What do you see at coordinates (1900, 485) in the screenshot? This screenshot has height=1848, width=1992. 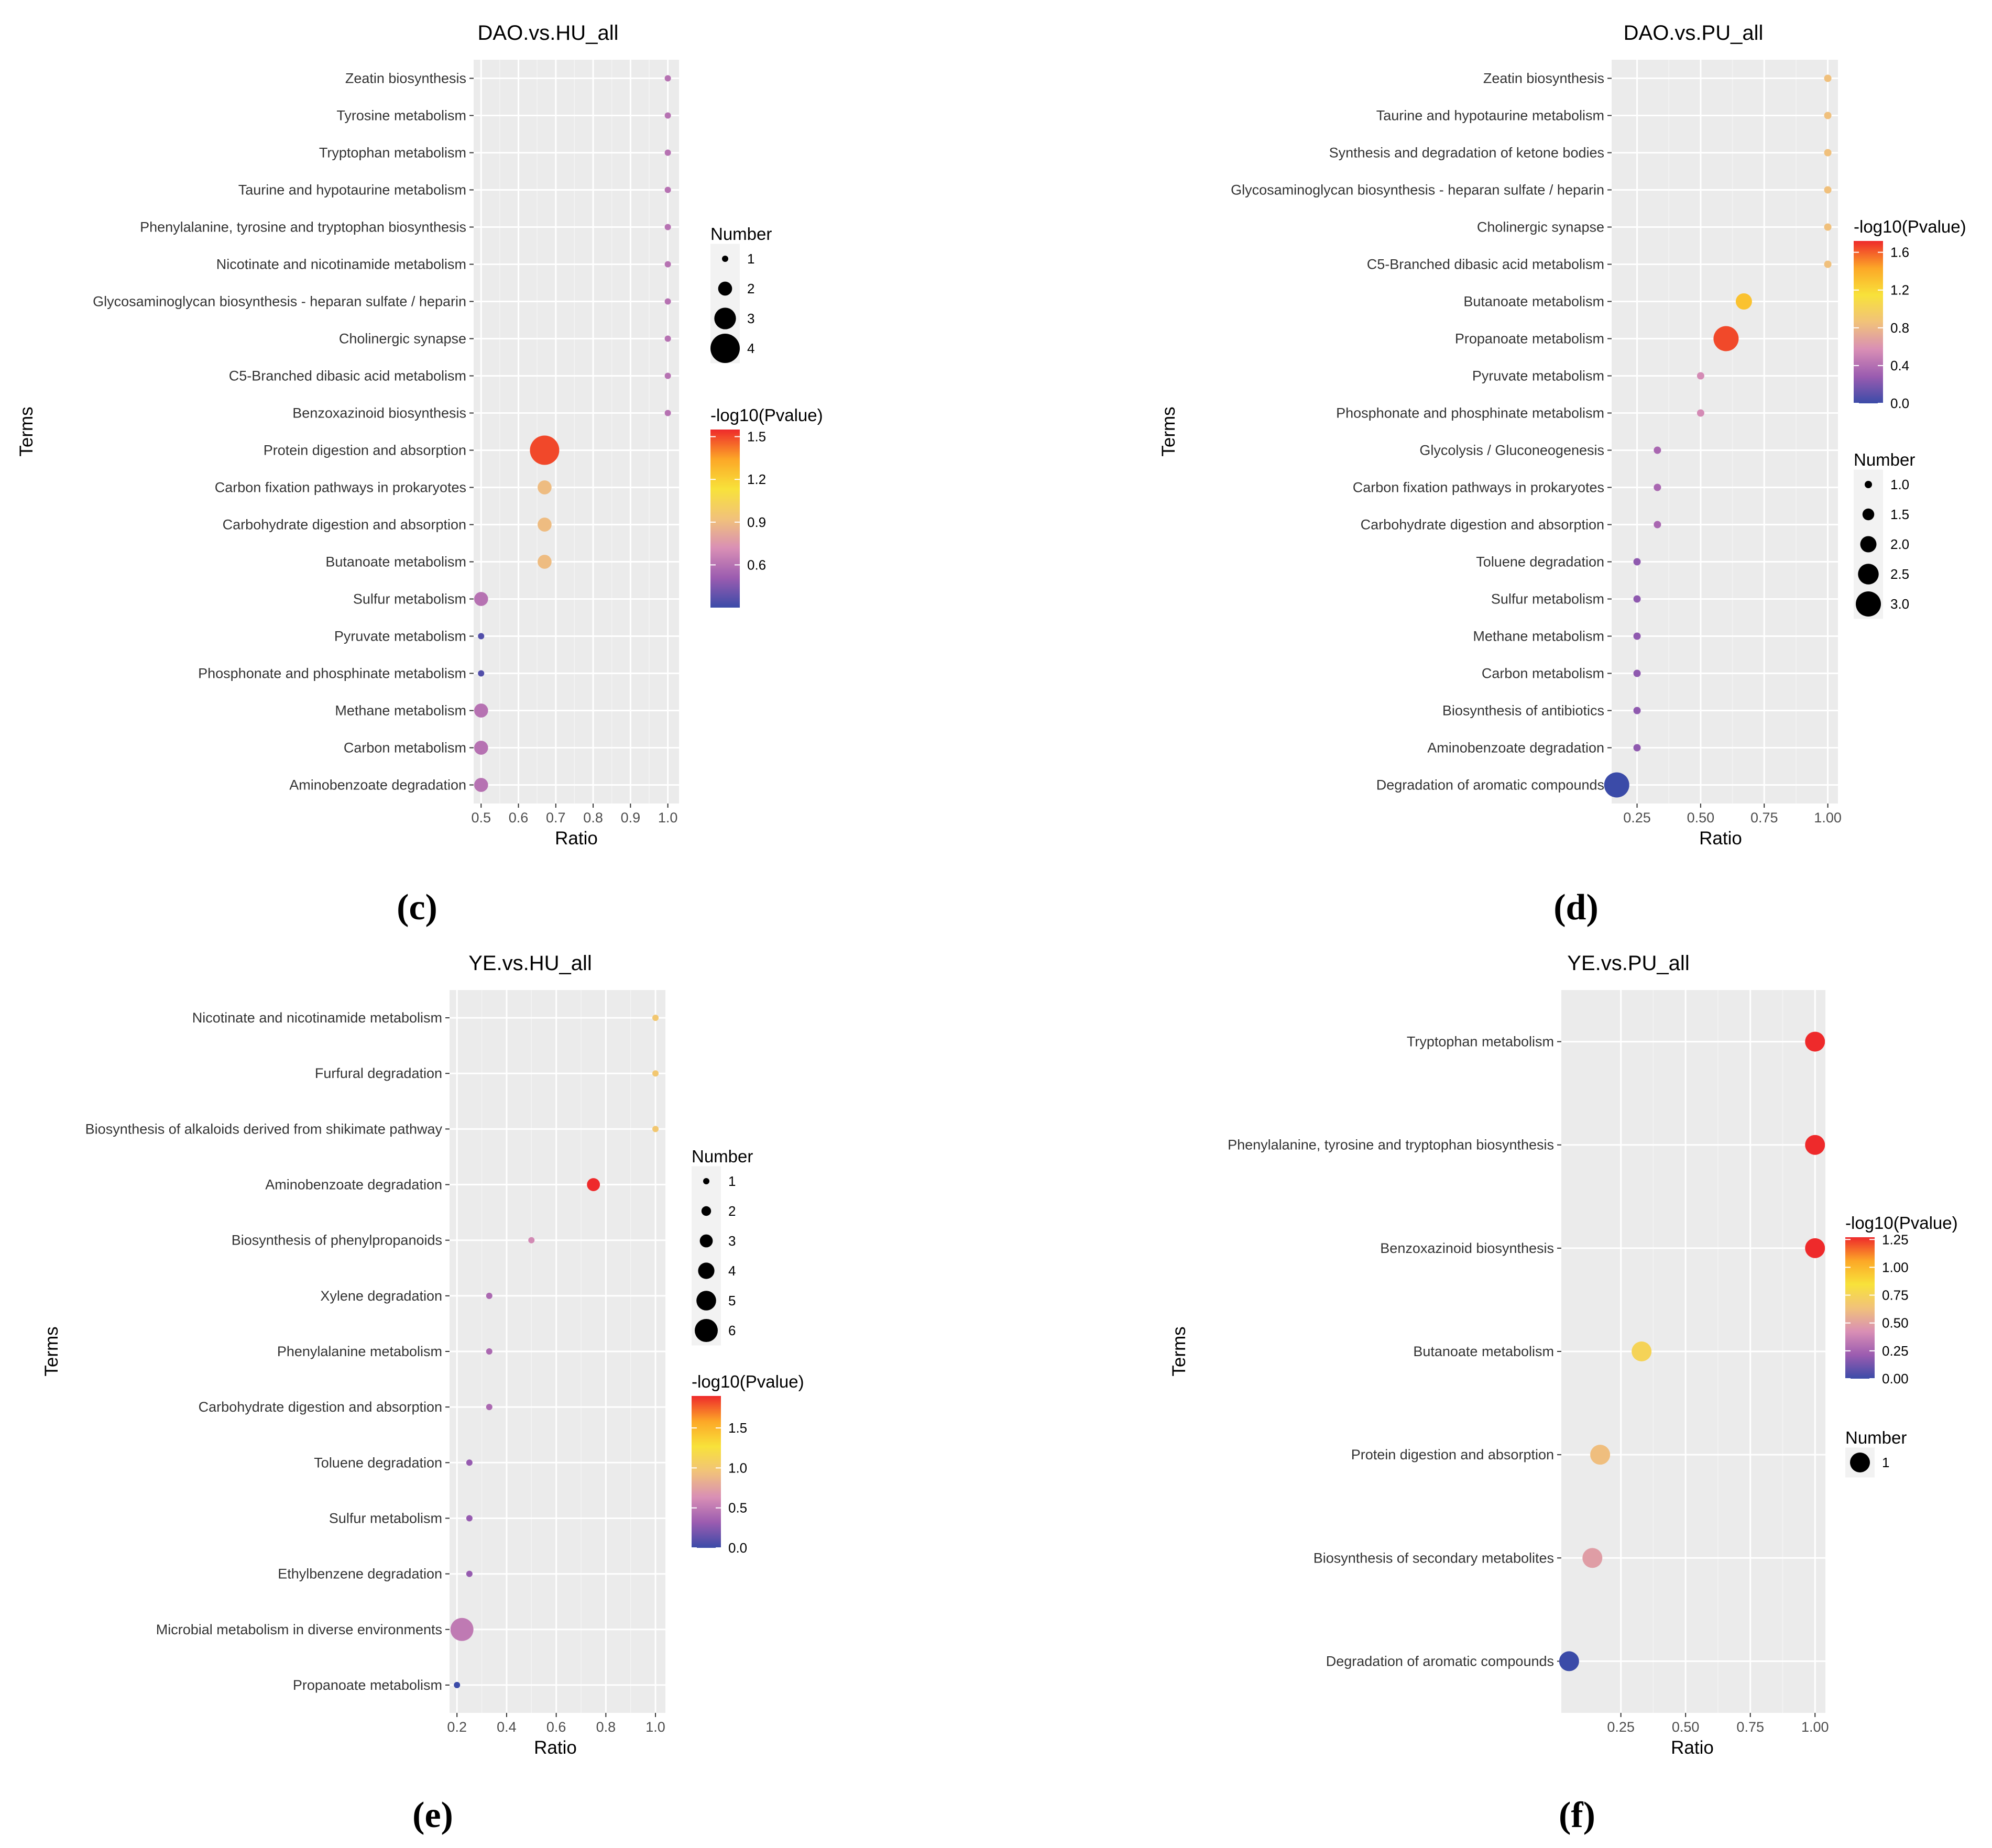 I see `size-legend-label: 1.0` at bounding box center [1900, 485].